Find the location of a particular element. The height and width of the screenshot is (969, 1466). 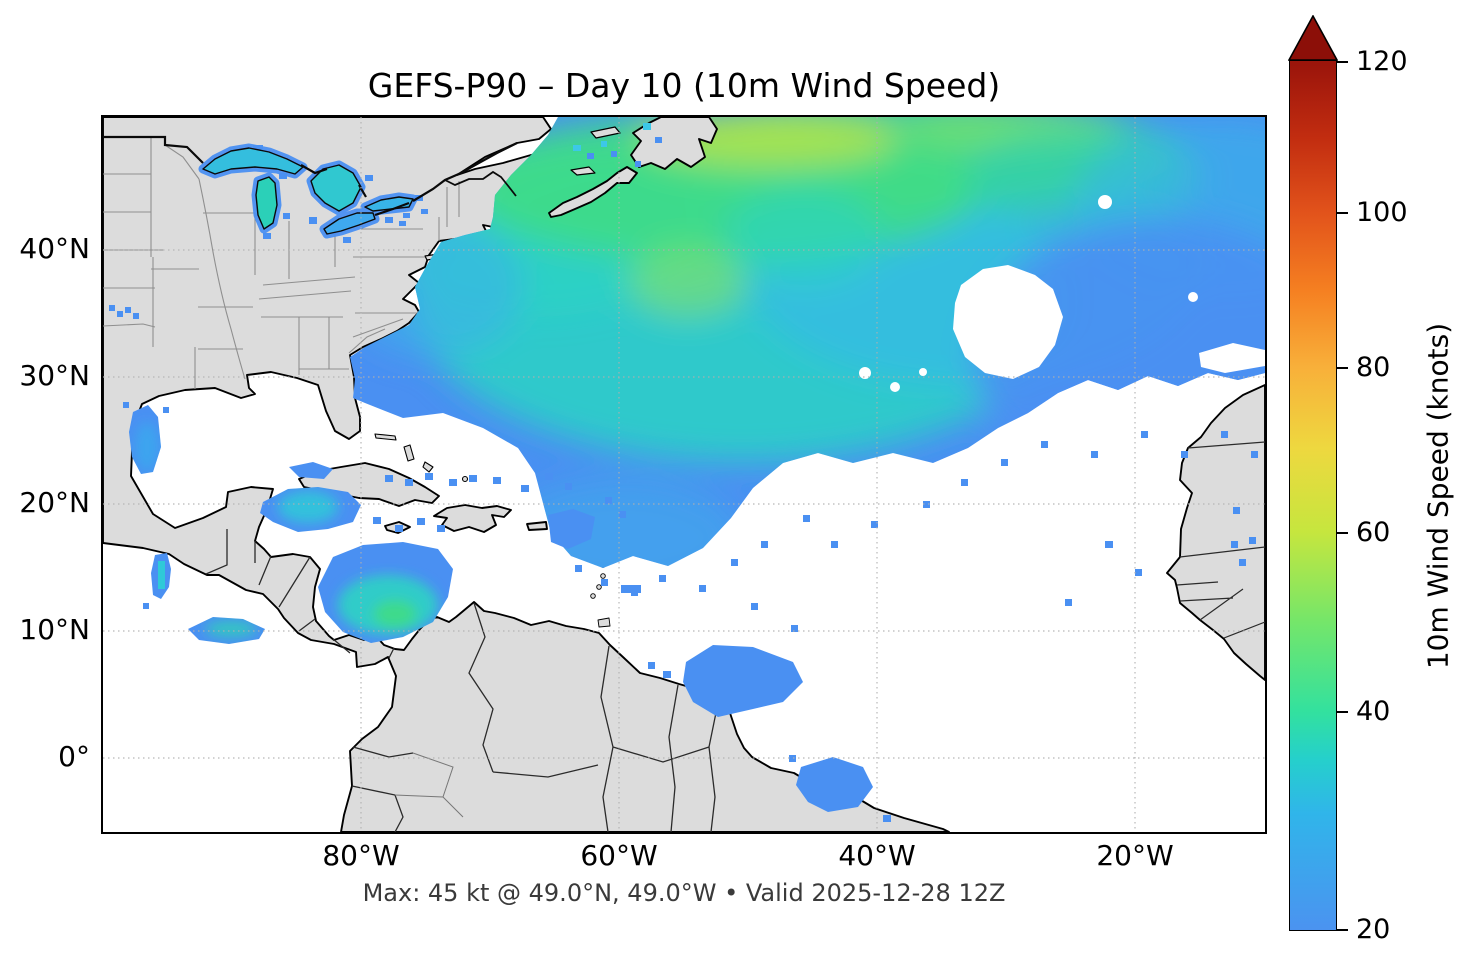

lat-tick-10n: 10°N is located at coordinates (54, 629).